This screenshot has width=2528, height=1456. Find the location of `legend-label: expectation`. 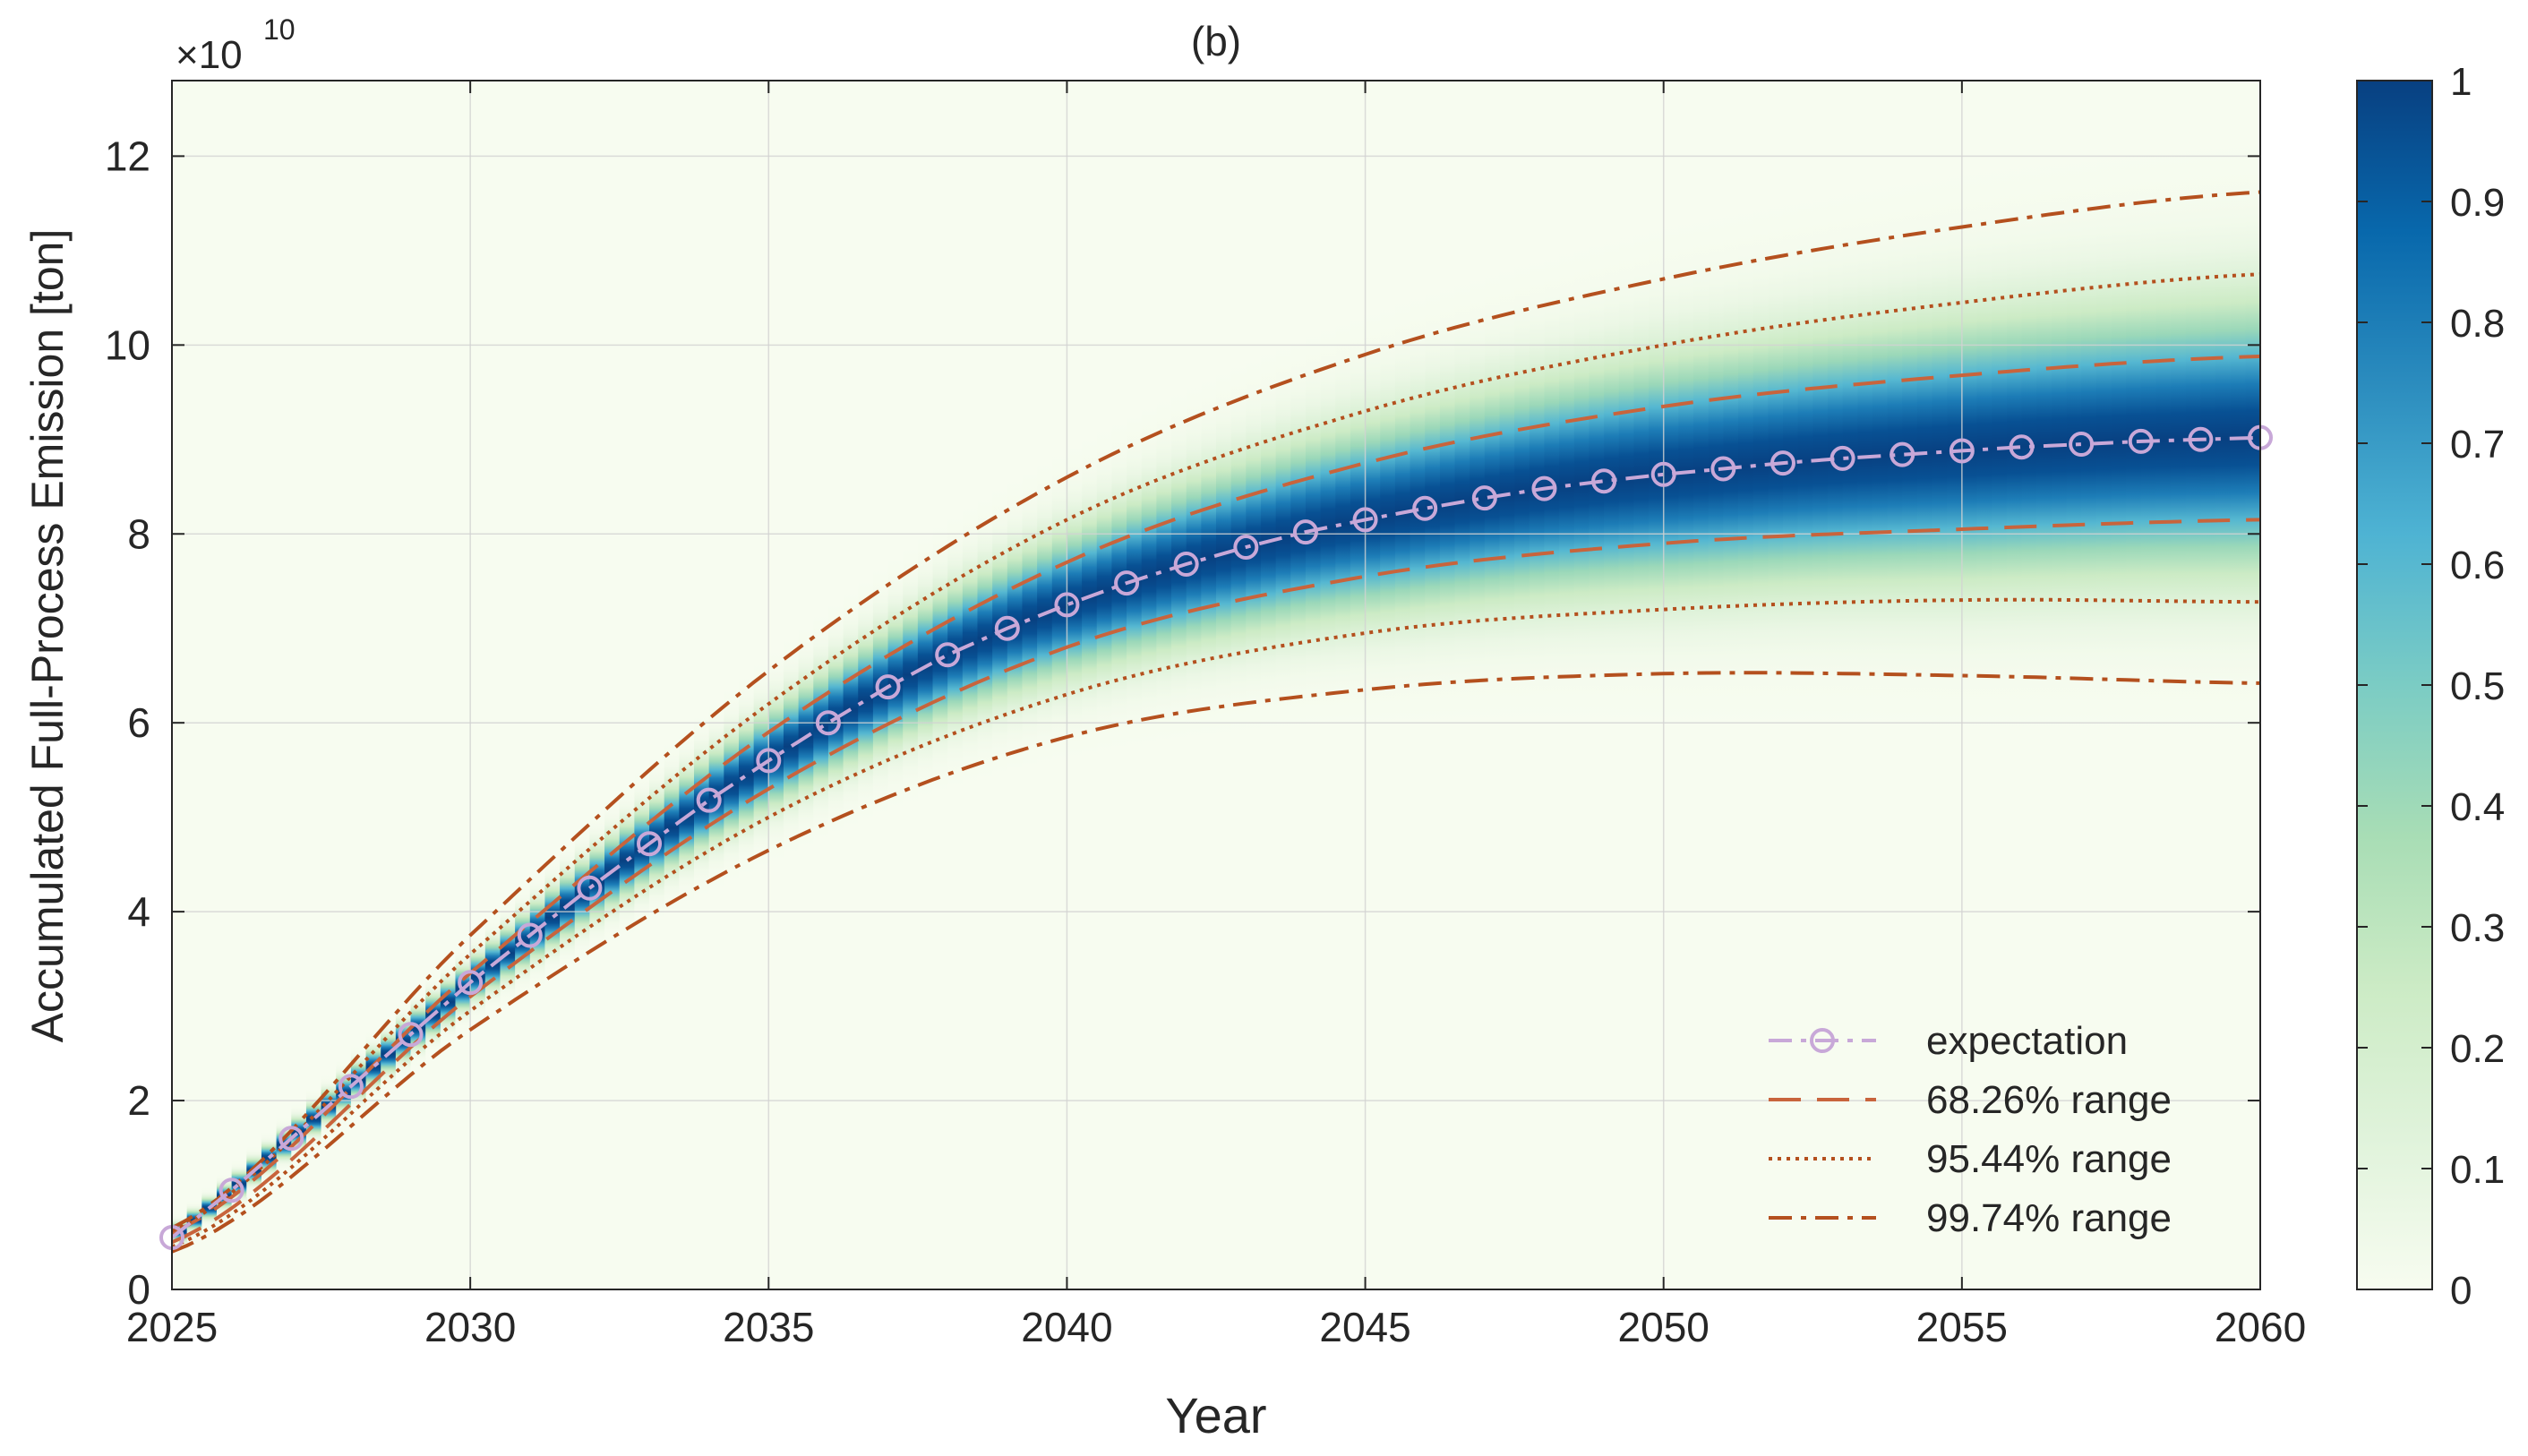

legend-label: expectation is located at coordinates (2027, 1041).